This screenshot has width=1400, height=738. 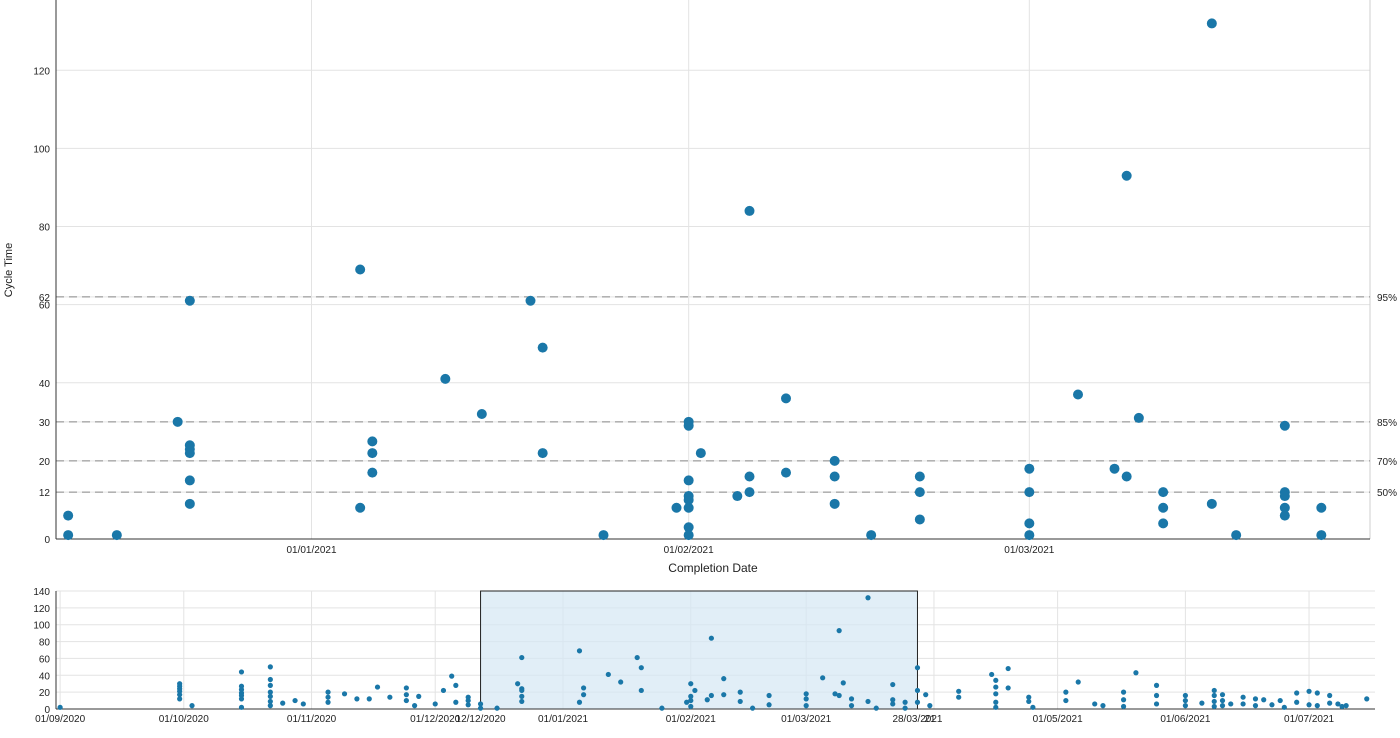 I want to click on x-tick-label: 01/01/2021, so click(x=311, y=550).